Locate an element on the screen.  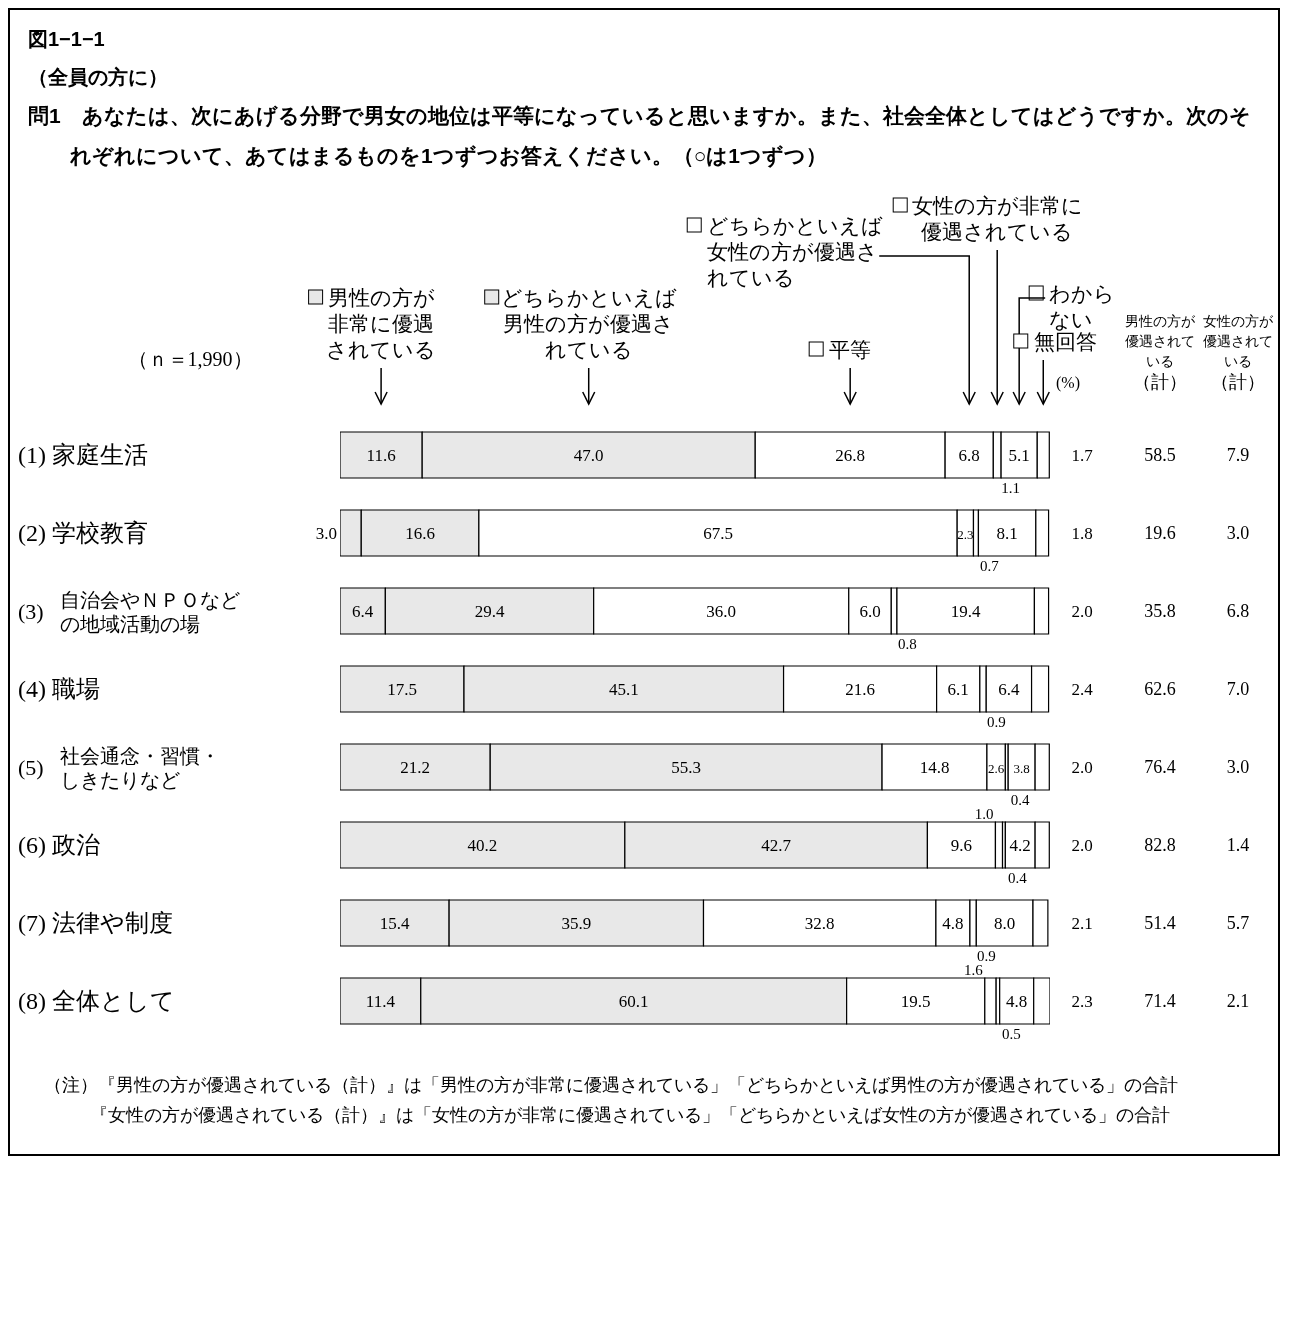
y-tick-label: (6) 政治 is located at coordinates (59, 845).